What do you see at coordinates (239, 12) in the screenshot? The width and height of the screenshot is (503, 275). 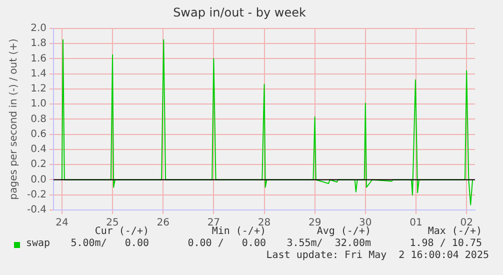 I see `chart-title: Swap in/out - by week` at bounding box center [239, 12].